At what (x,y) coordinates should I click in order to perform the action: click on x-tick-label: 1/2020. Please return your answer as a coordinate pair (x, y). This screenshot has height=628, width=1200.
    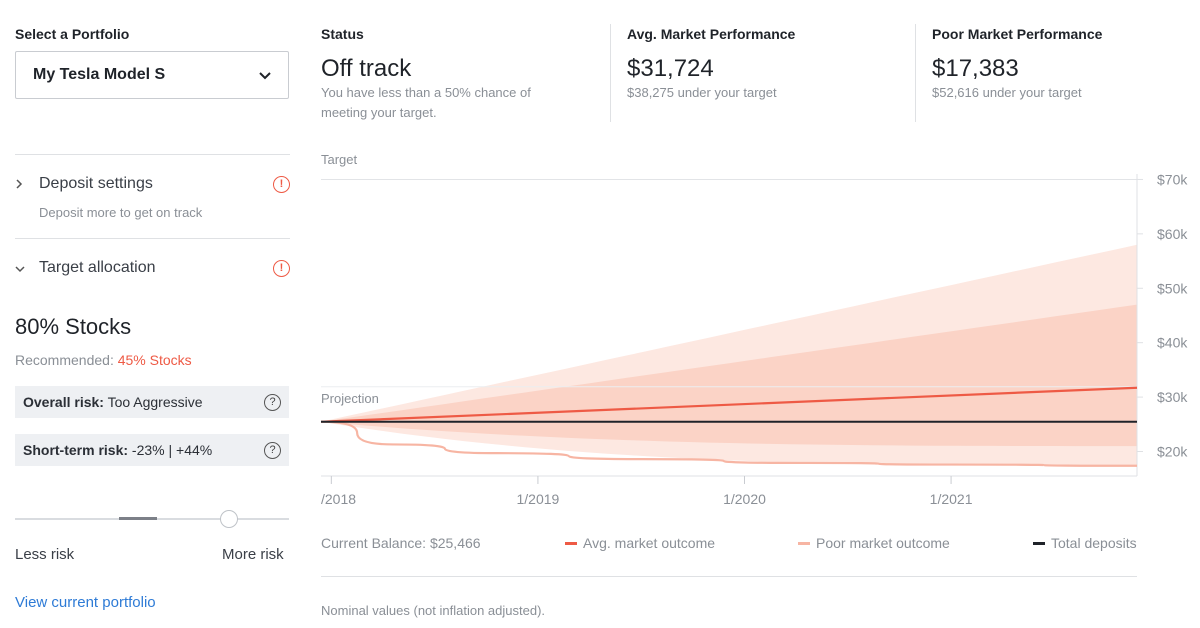
    Looking at the image, I should click on (744, 499).